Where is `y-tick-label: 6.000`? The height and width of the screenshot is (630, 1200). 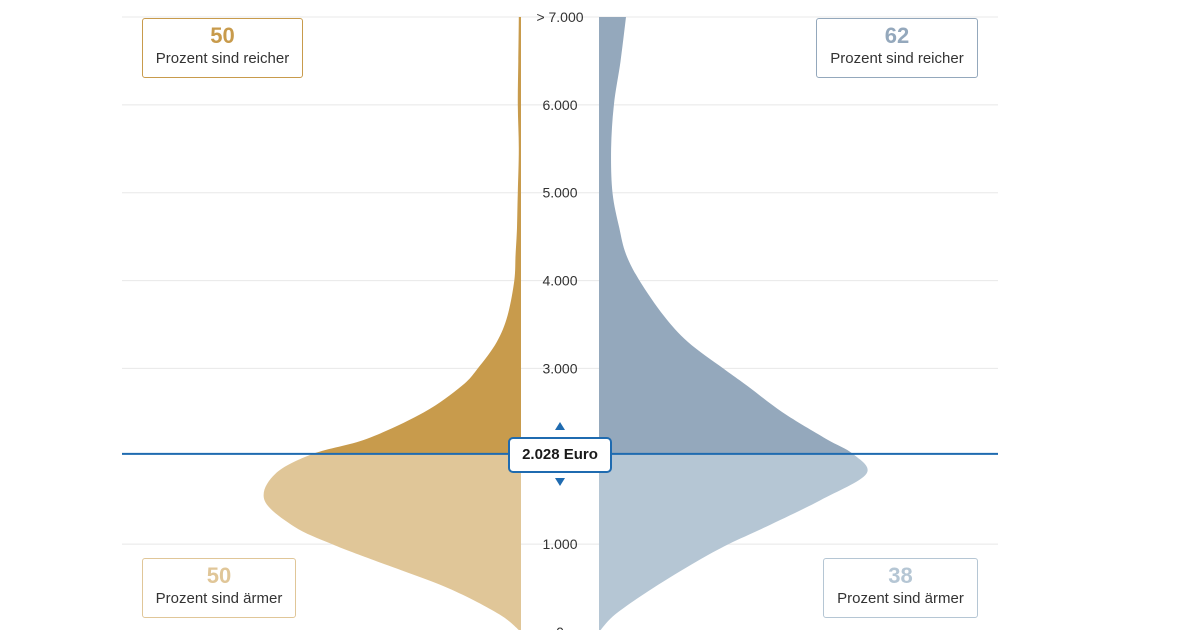 y-tick-label: 6.000 is located at coordinates (559, 105).